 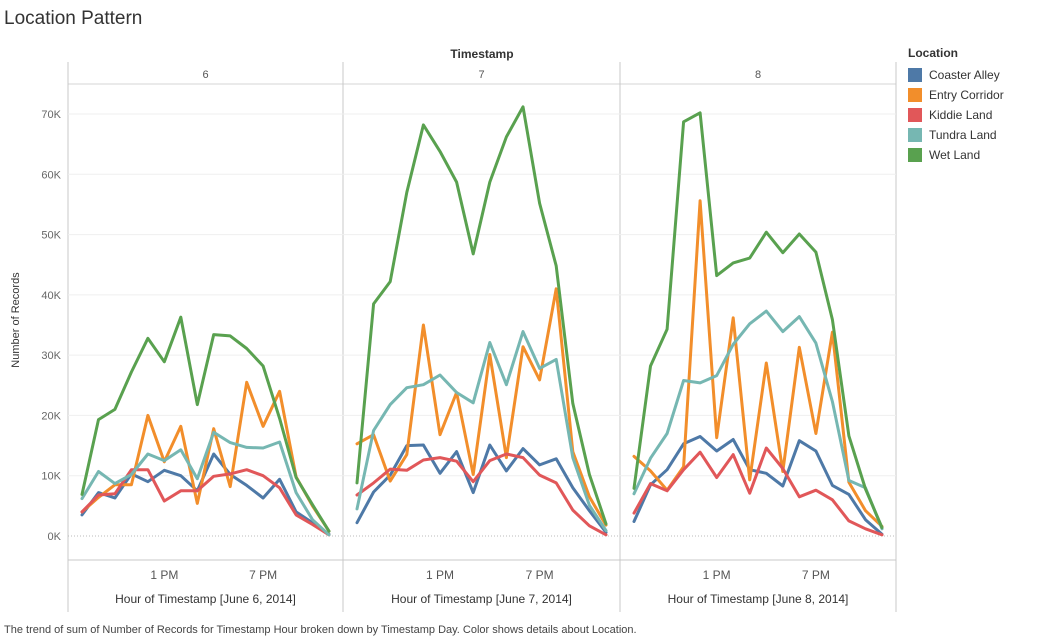 I want to click on panel-header-7: 7, so click(x=481, y=75).